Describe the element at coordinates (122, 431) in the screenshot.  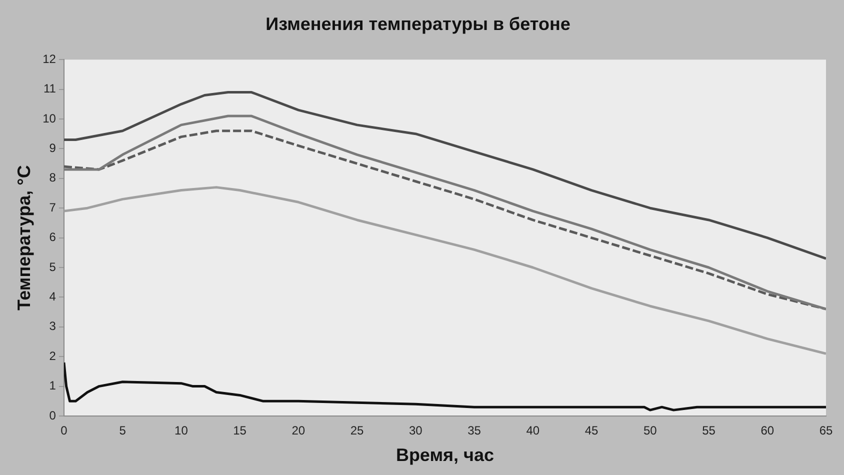
I see `x-tick-label: 5` at that location.